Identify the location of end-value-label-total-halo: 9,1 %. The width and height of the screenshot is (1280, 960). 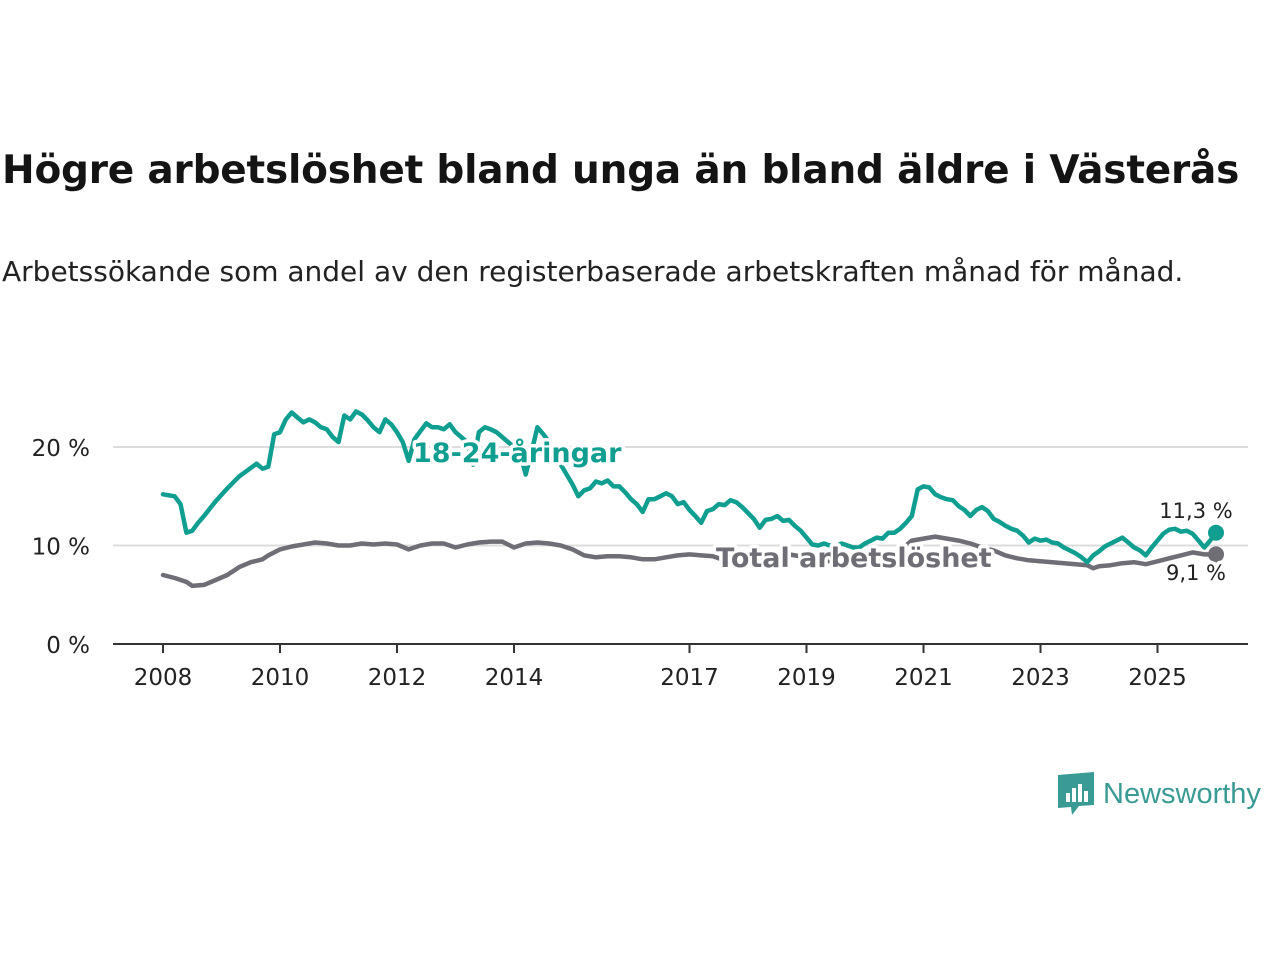
(1196, 573).